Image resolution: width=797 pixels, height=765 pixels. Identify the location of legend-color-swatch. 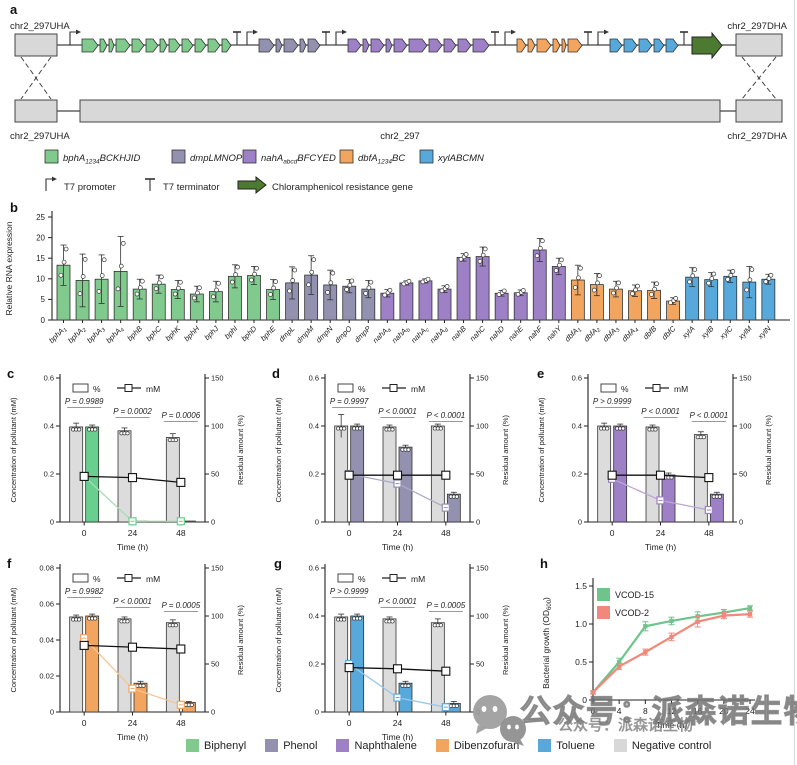
(545, 745).